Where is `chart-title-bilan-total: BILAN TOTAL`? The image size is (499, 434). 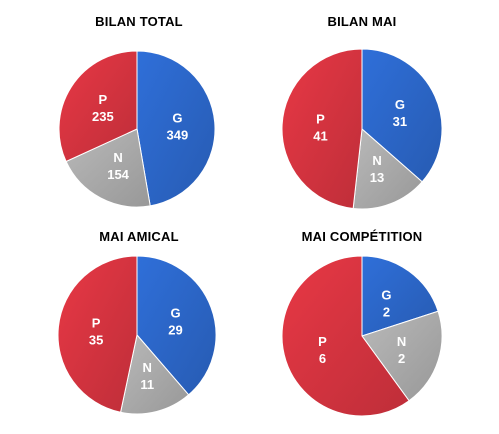
chart-title-bilan-total: BILAN TOTAL is located at coordinates (139, 21).